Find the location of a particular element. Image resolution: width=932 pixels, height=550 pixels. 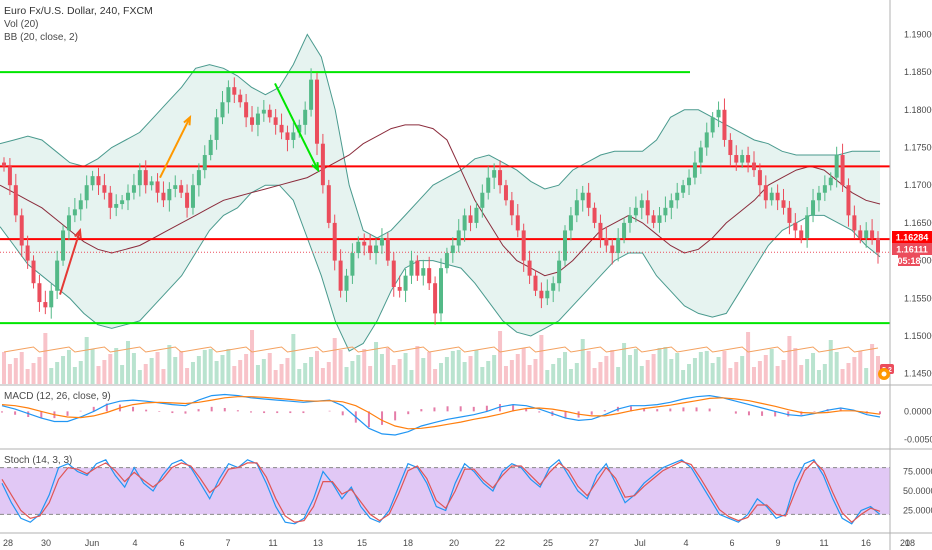

price-tick-label: 1.17500 is located at coordinates (918, 147).